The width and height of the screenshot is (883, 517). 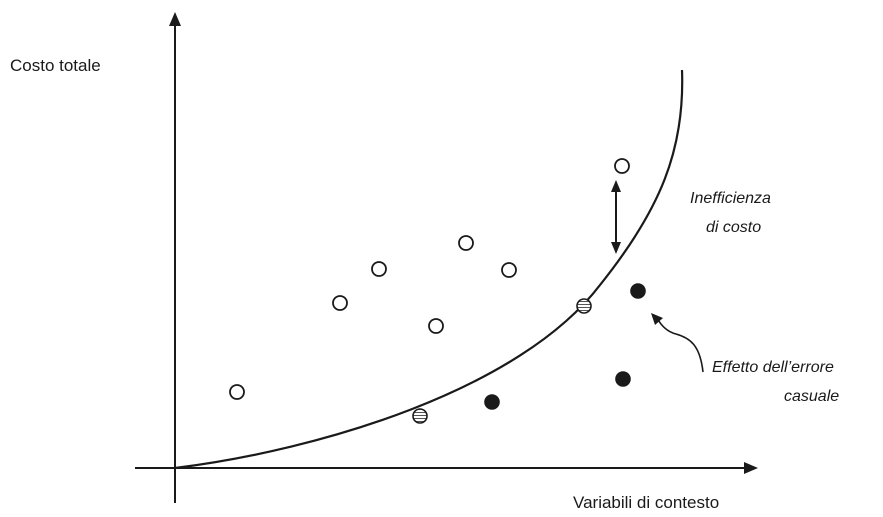 What do you see at coordinates (811, 396) in the screenshot?
I see `random-error-label-line2: casuale` at bounding box center [811, 396].